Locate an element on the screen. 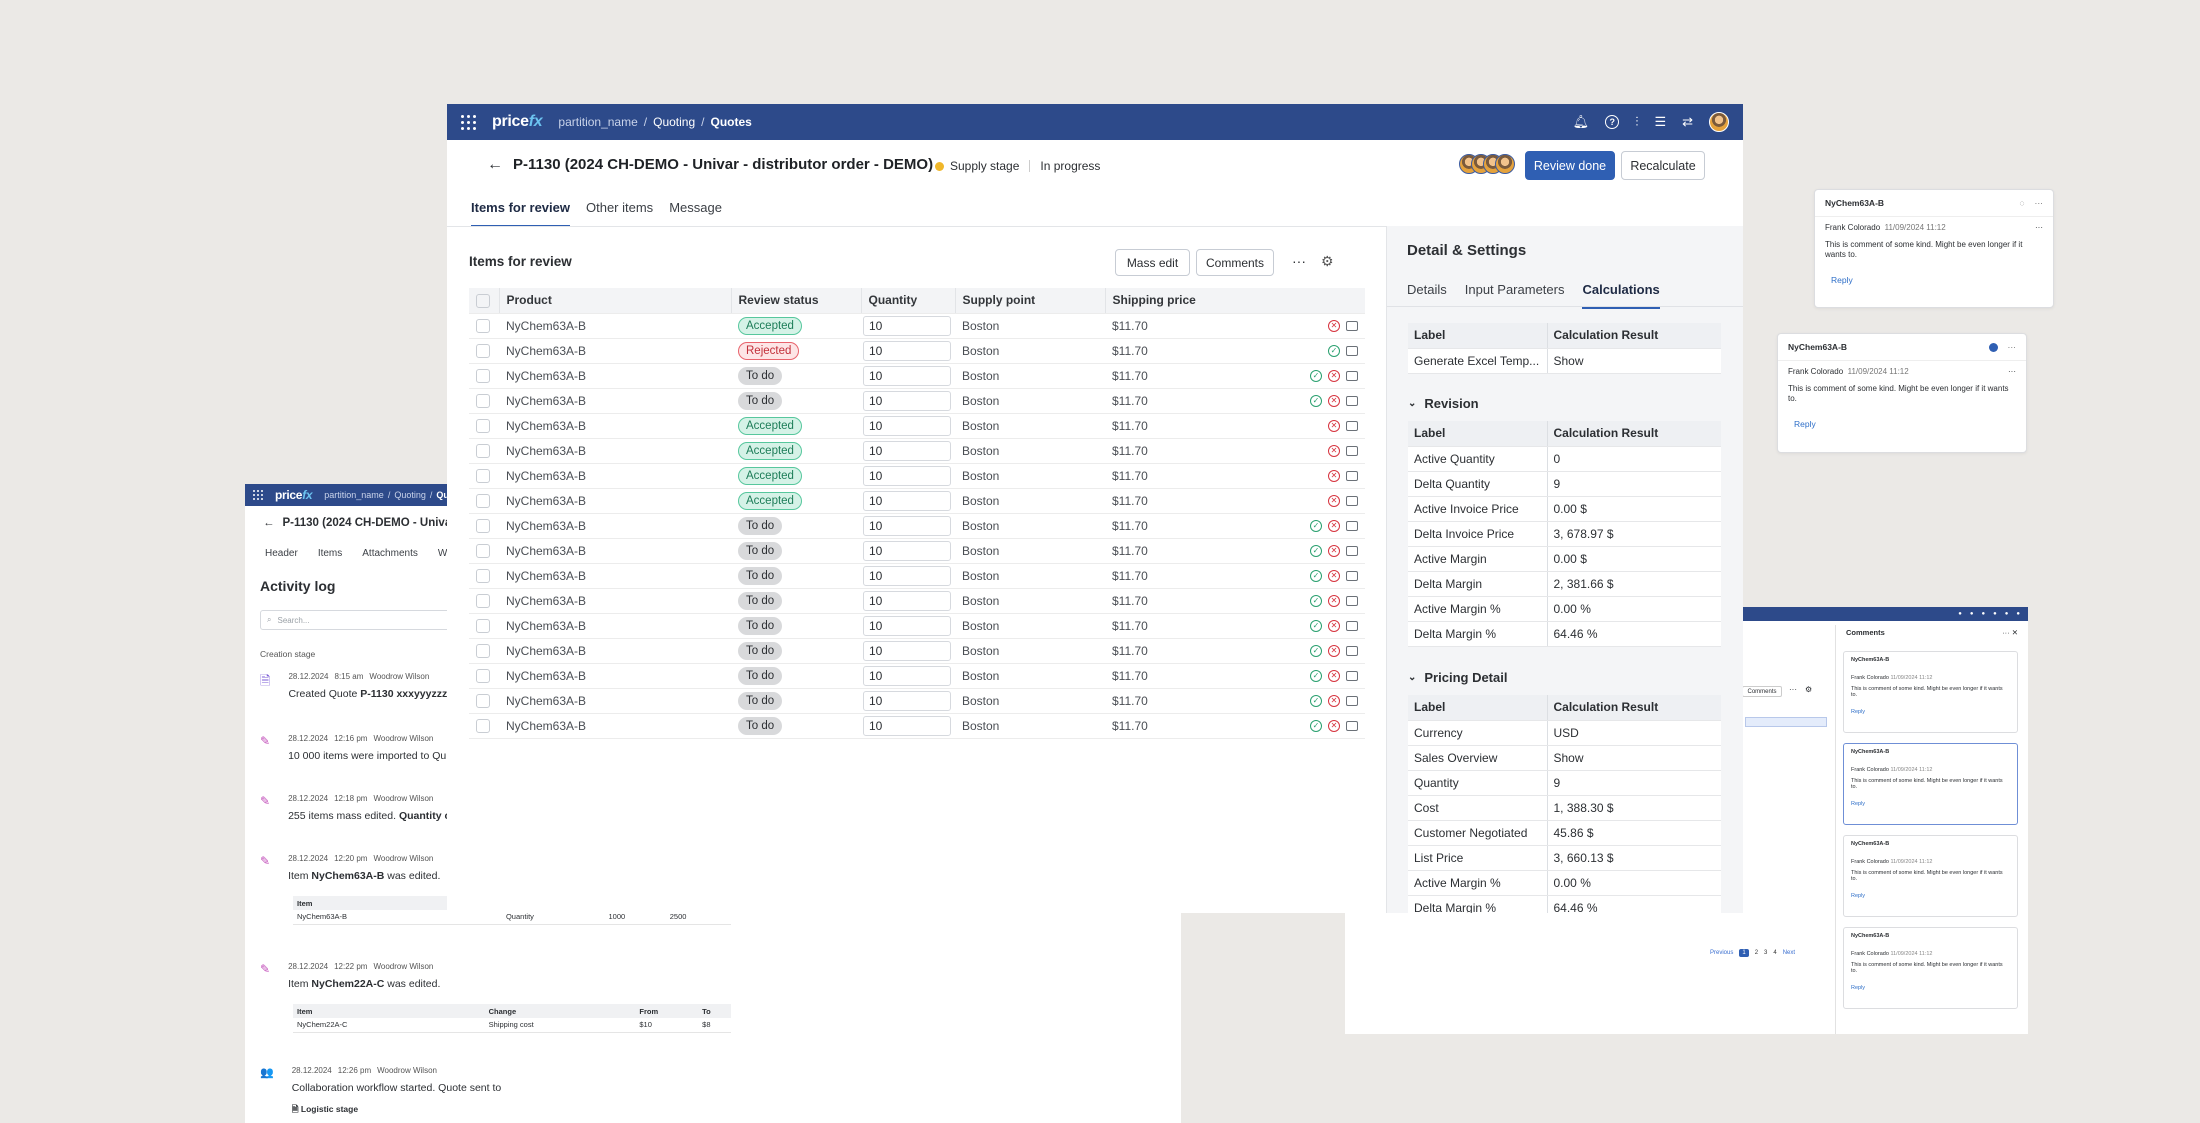  sliders-icon: ⫶ is located at coordinates (1637, 121).